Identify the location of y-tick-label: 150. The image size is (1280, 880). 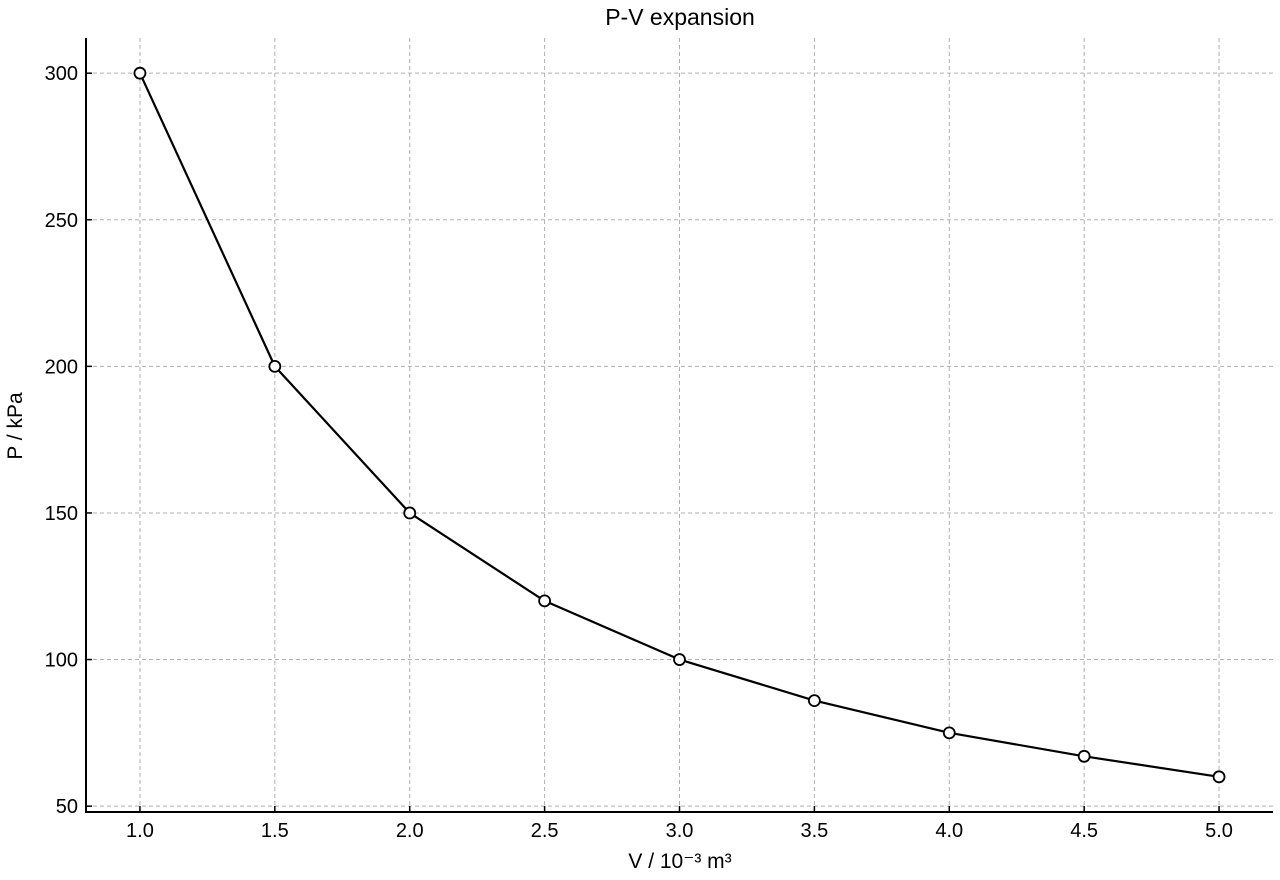
(61, 514).